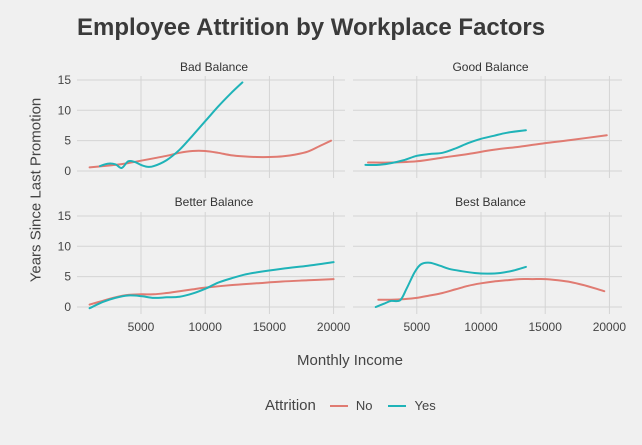 This screenshot has width=642, height=445. Describe the element at coordinates (490, 67) in the screenshot. I see `panel-title: Good Balance` at that location.